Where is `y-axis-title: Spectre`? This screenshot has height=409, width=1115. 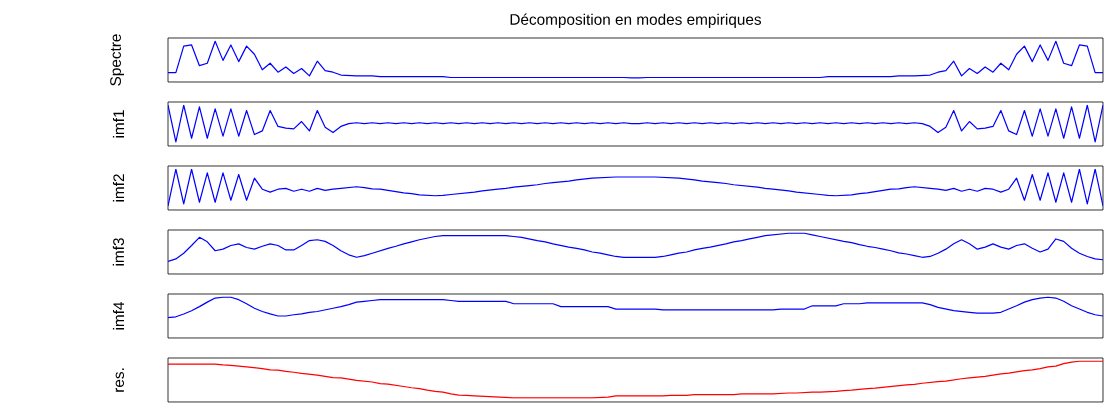
y-axis-title: Spectre is located at coordinates (117, 60).